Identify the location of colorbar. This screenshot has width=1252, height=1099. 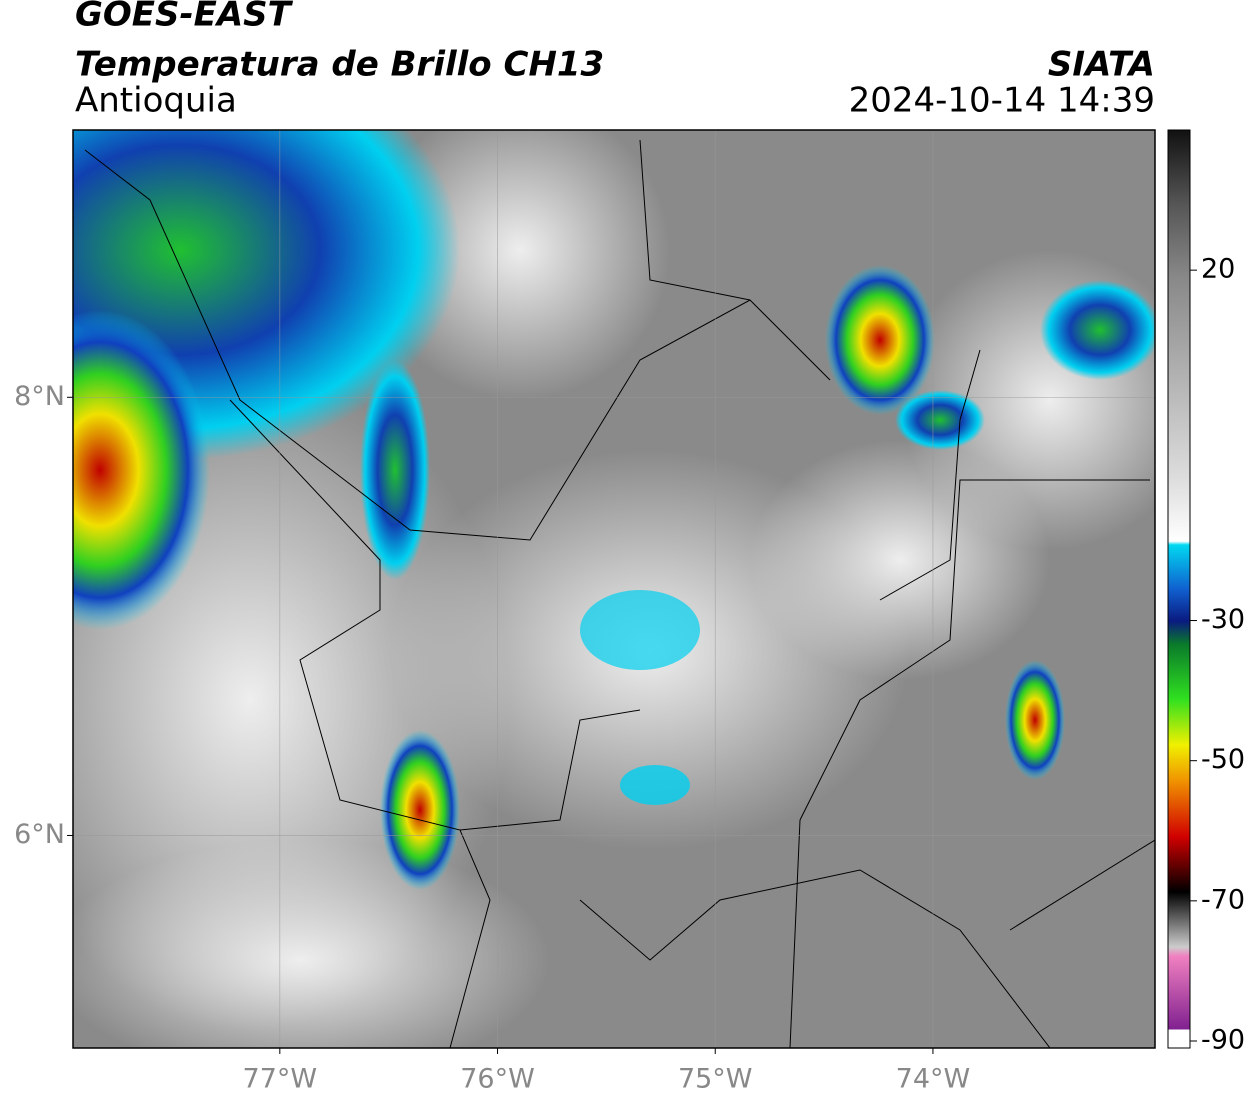
(1179, 589).